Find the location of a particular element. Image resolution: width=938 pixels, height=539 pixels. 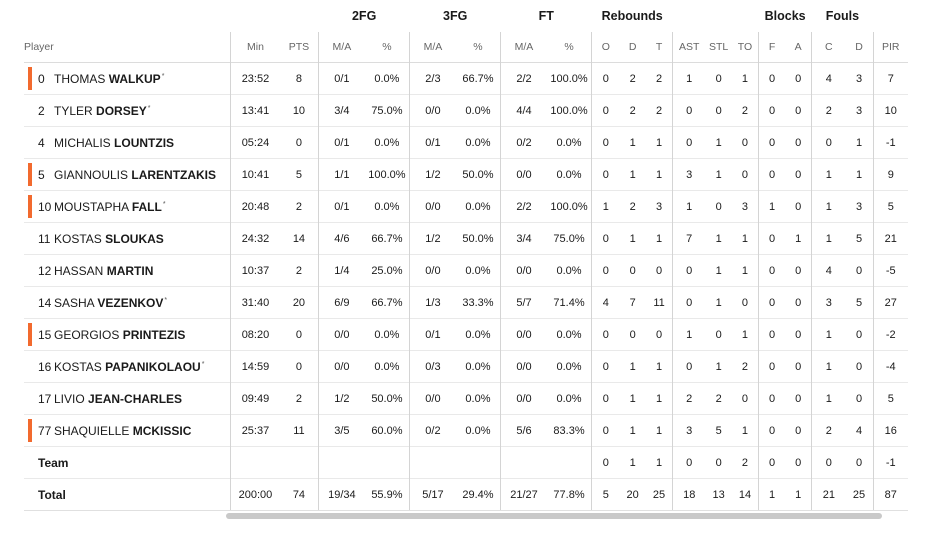

cell-reb-t: 0 is located at coordinates (659, 334).